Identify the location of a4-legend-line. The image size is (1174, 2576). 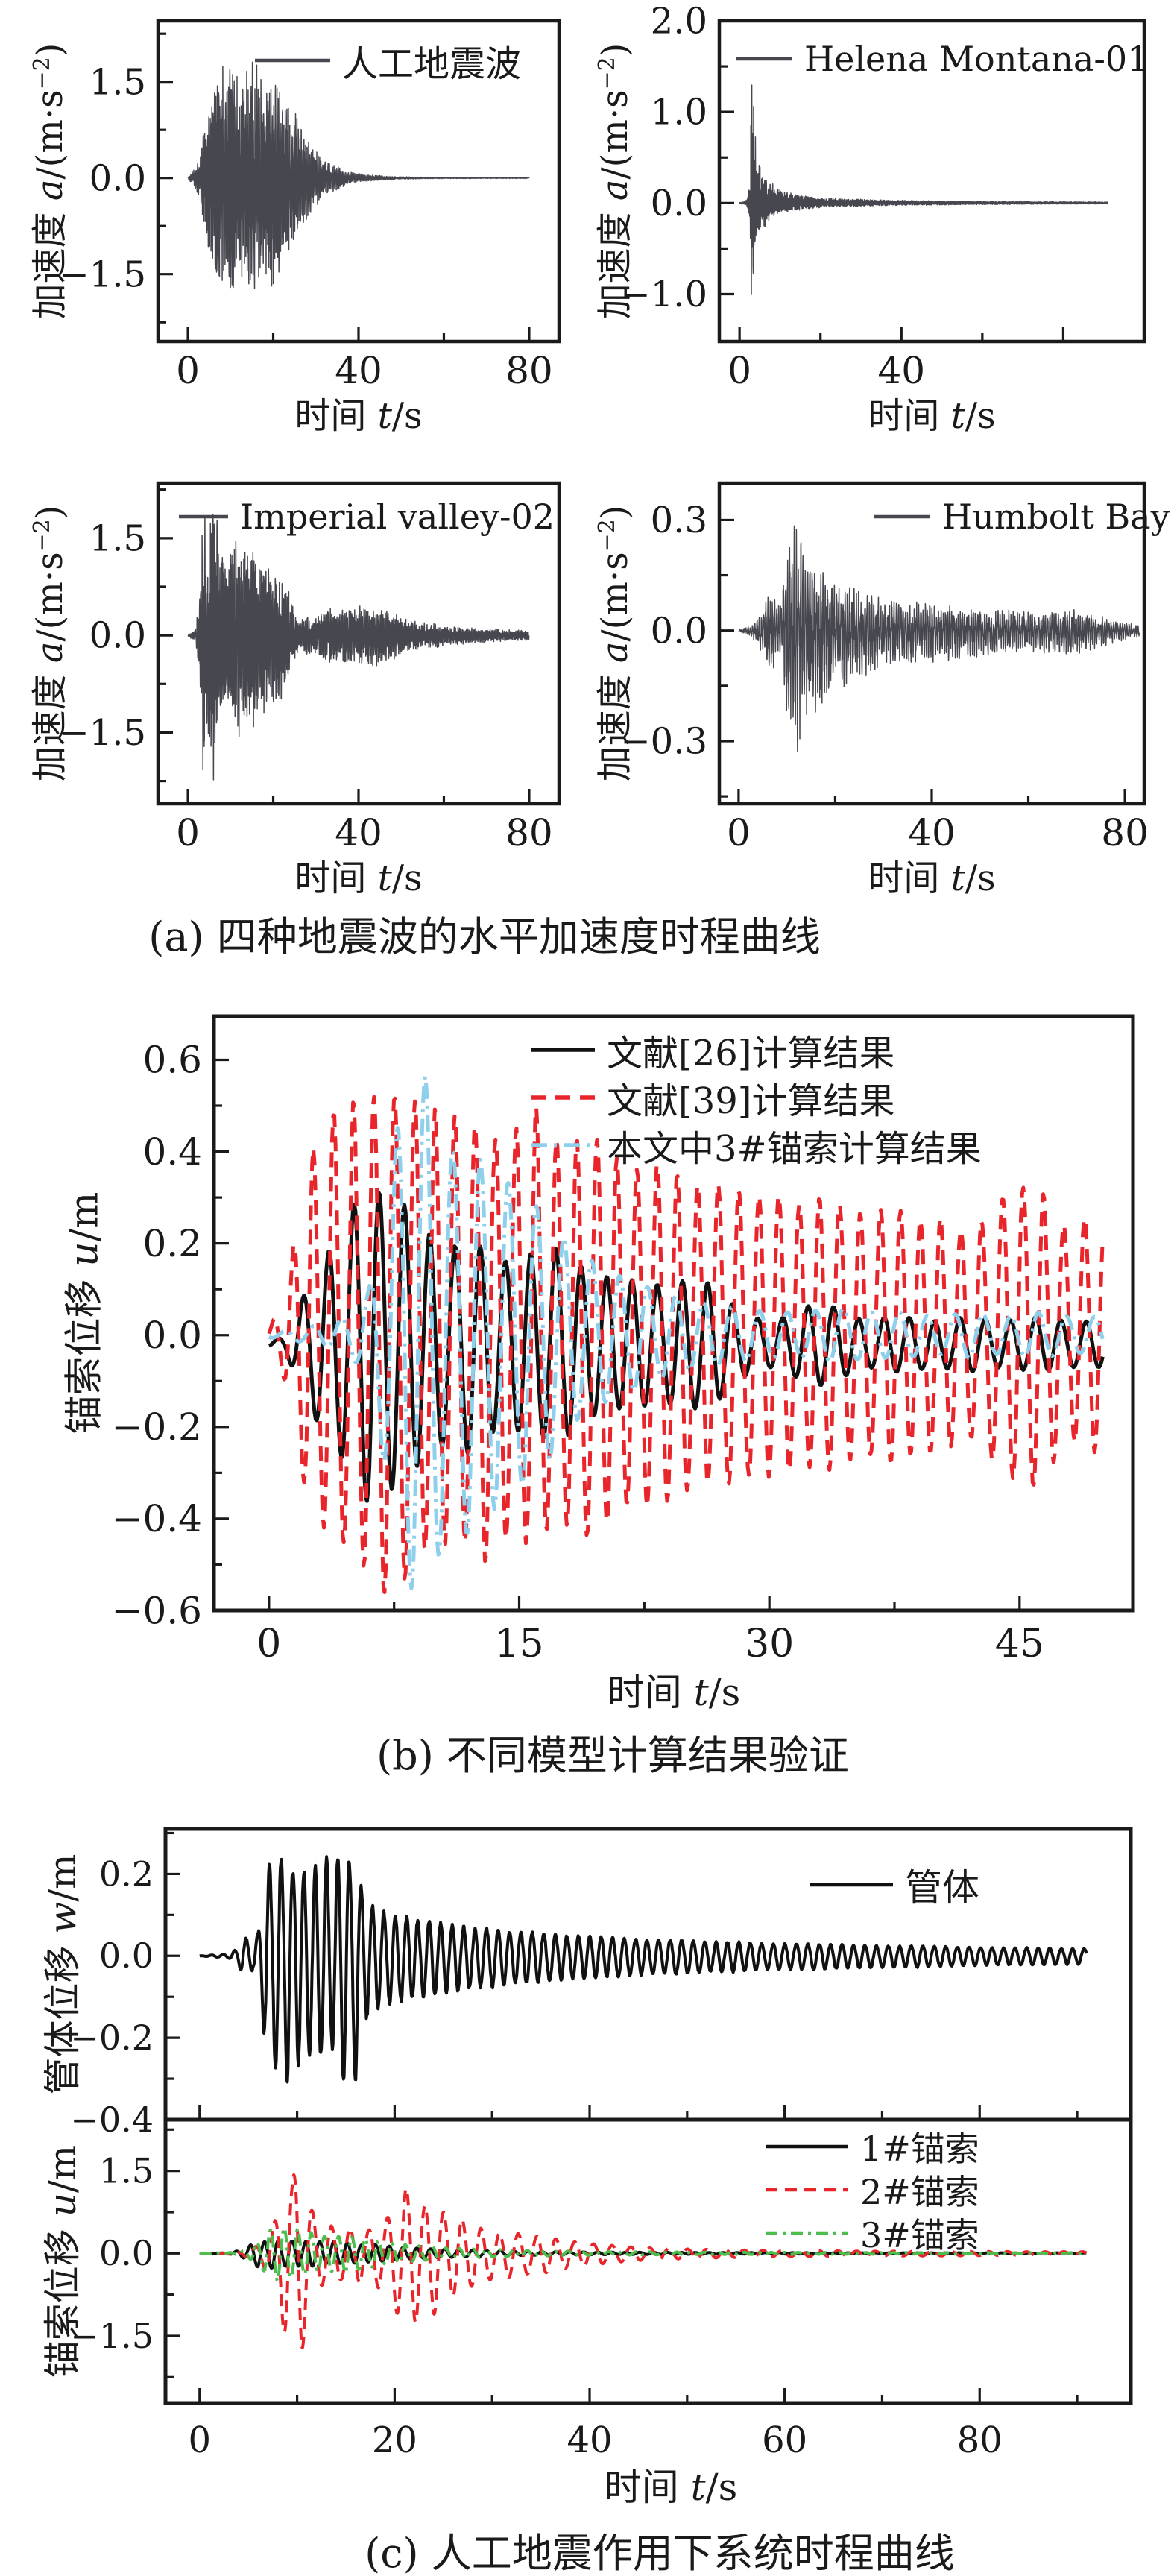
(902, 516).